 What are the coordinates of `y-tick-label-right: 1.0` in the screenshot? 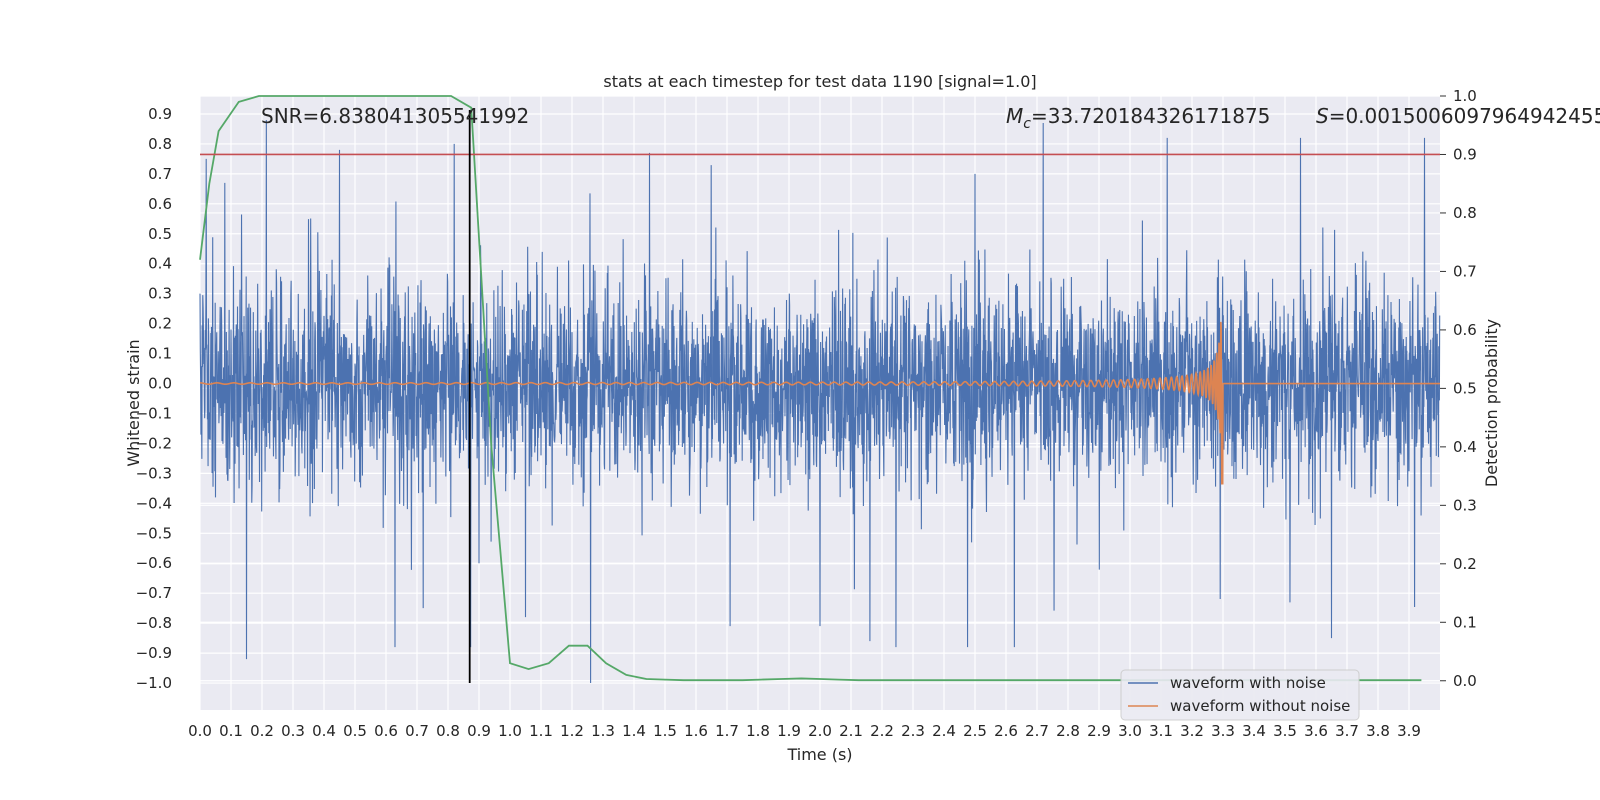 It's located at (1465, 96).